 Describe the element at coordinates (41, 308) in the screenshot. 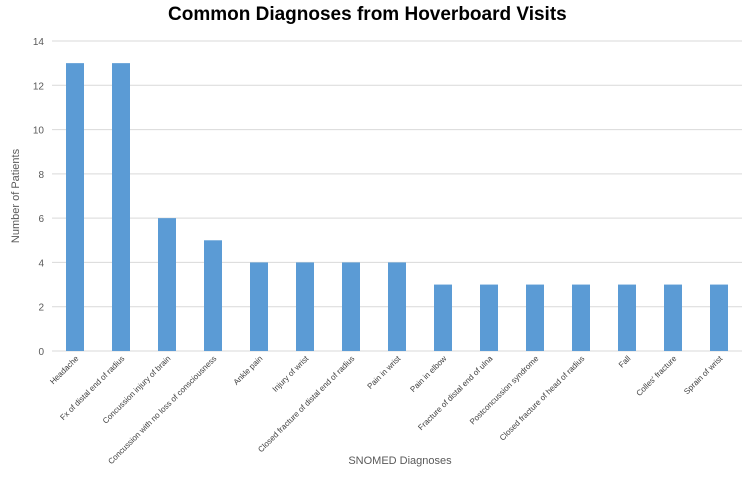

I see `y-tick-label: 2` at that location.